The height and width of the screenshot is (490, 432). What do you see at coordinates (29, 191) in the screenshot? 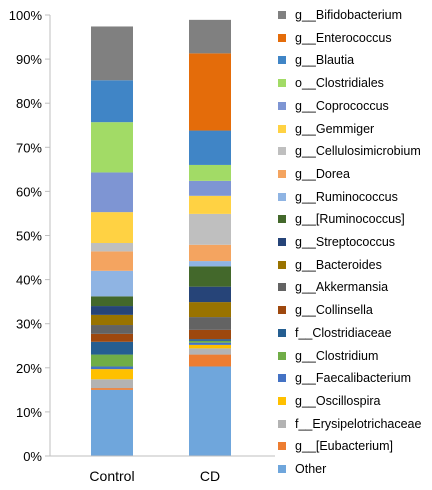
I see `y-tick-label: 60%` at bounding box center [29, 191].